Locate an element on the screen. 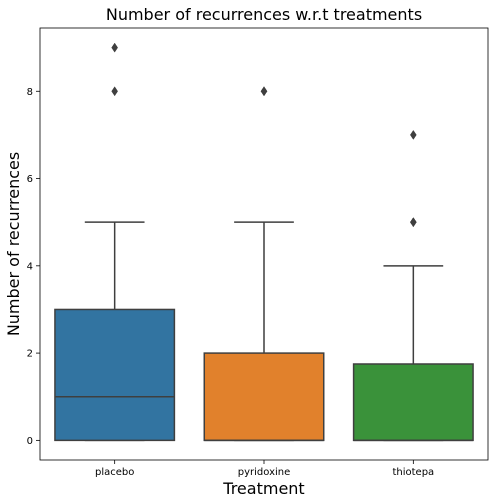 Image resolution: width=493 pixels, height=503 pixels. x-tick-label-thiotepa: thiotepa is located at coordinates (413, 472).